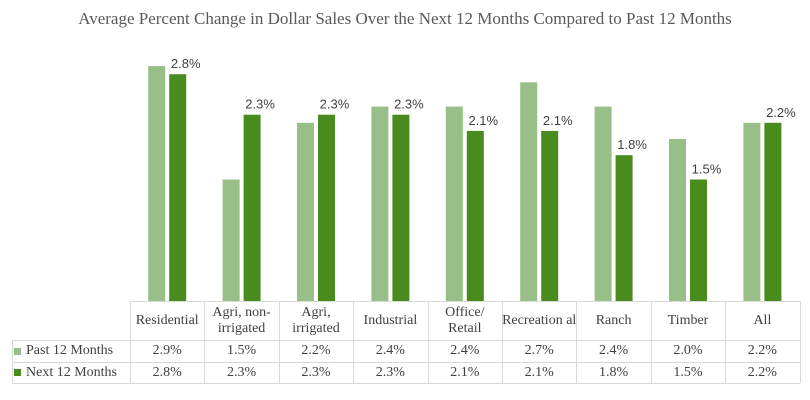 The height and width of the screenshot is (400, 810). What do you see at coordinates (241, 320) in the screenshot?
I see `category-label: Agri, non-irrigated` at bounding box center [241, 320].